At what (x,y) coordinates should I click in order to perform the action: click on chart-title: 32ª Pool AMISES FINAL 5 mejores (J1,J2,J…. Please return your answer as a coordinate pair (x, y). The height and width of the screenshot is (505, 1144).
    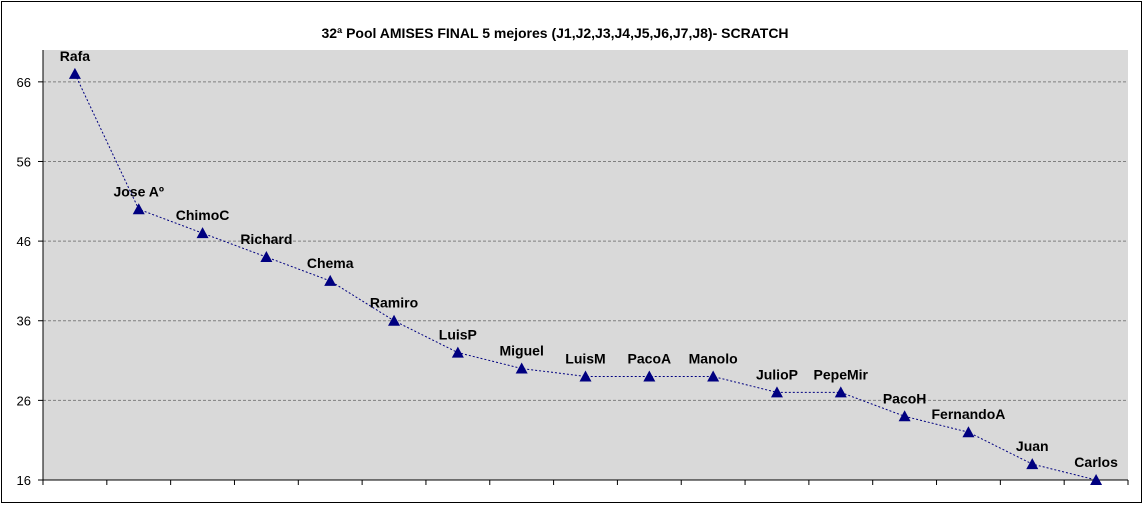
    Looking at the image, I should click on (554, 33).